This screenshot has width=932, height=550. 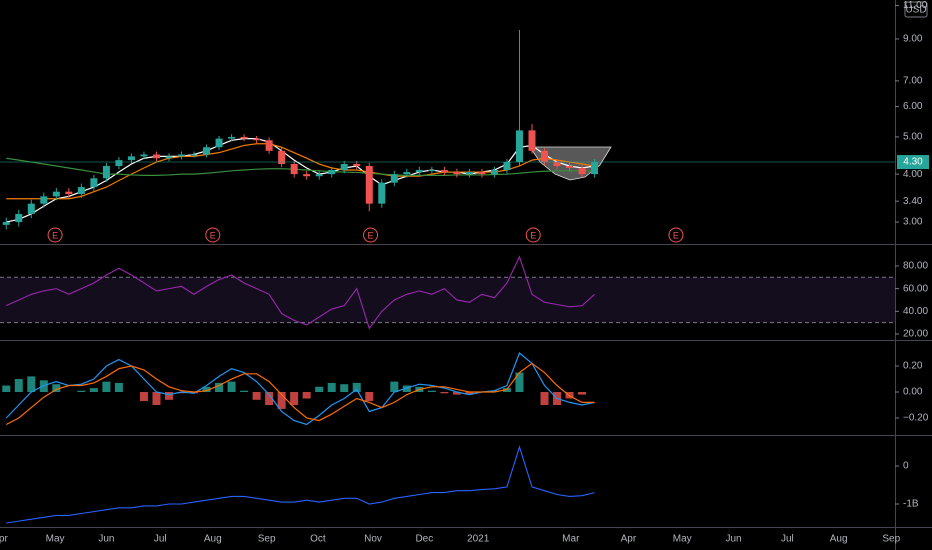 What do you see at coordinates (733, 539) in the screenshot?
I see `x-tick-label: Jun` at bounding box center [733, 539].